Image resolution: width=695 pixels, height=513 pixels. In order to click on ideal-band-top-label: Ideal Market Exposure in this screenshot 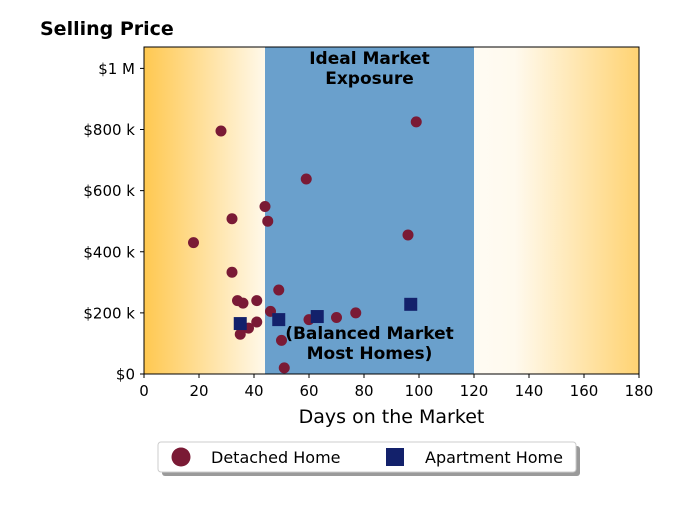, I will do `click(369, 69)`.